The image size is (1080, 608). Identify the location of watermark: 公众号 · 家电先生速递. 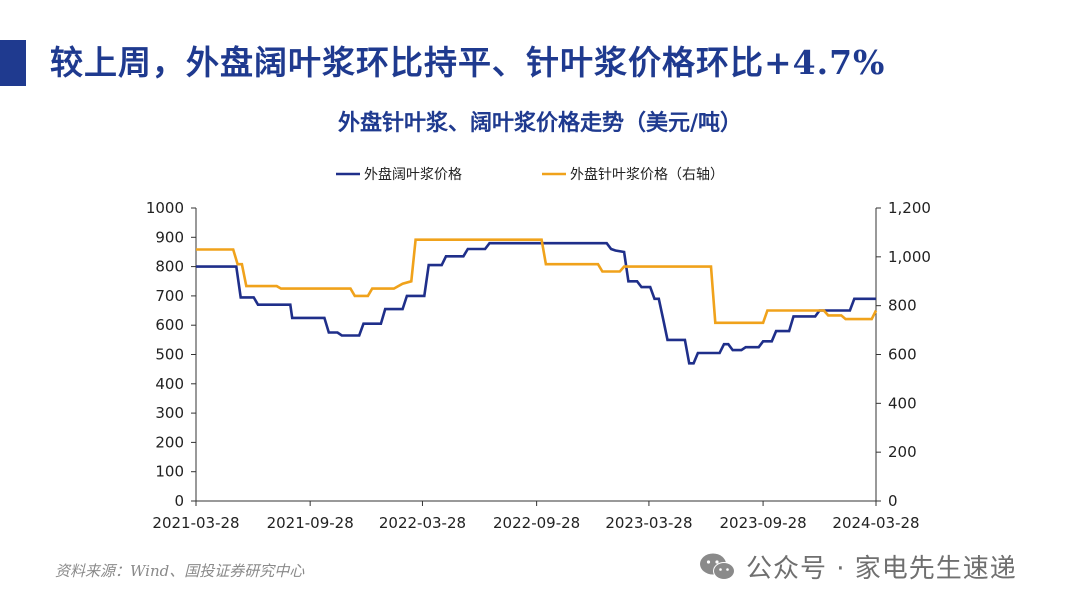
(857, 566).